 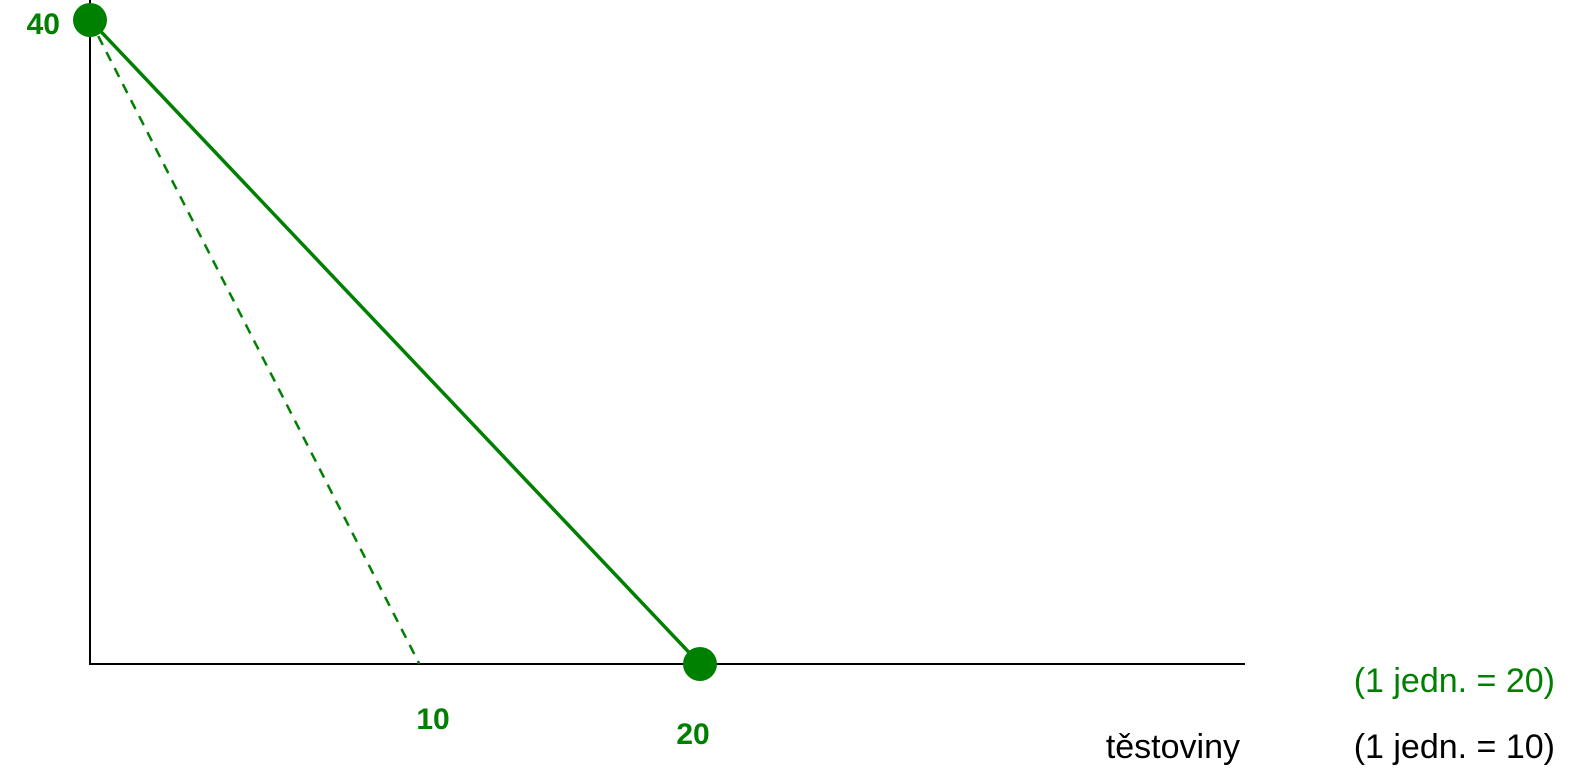 What do you see at coordinates (1173, 747) in the screenshot?
I see `x-axis-title: těstoviny` at bounding box center [1173, 747].